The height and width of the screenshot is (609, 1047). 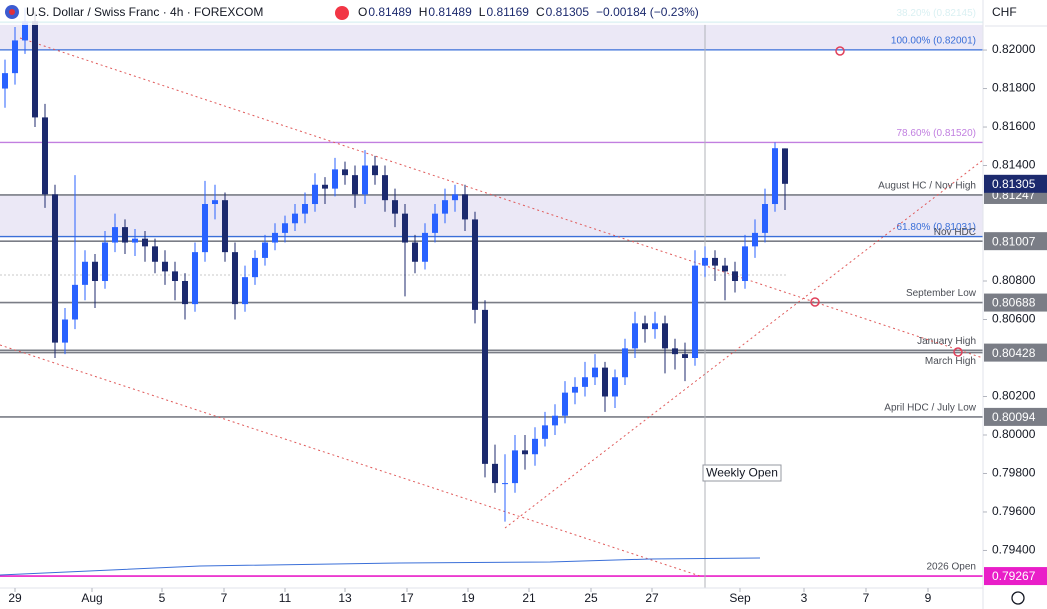 I want to click on level-label: September Low, so click(x=941, y=293).